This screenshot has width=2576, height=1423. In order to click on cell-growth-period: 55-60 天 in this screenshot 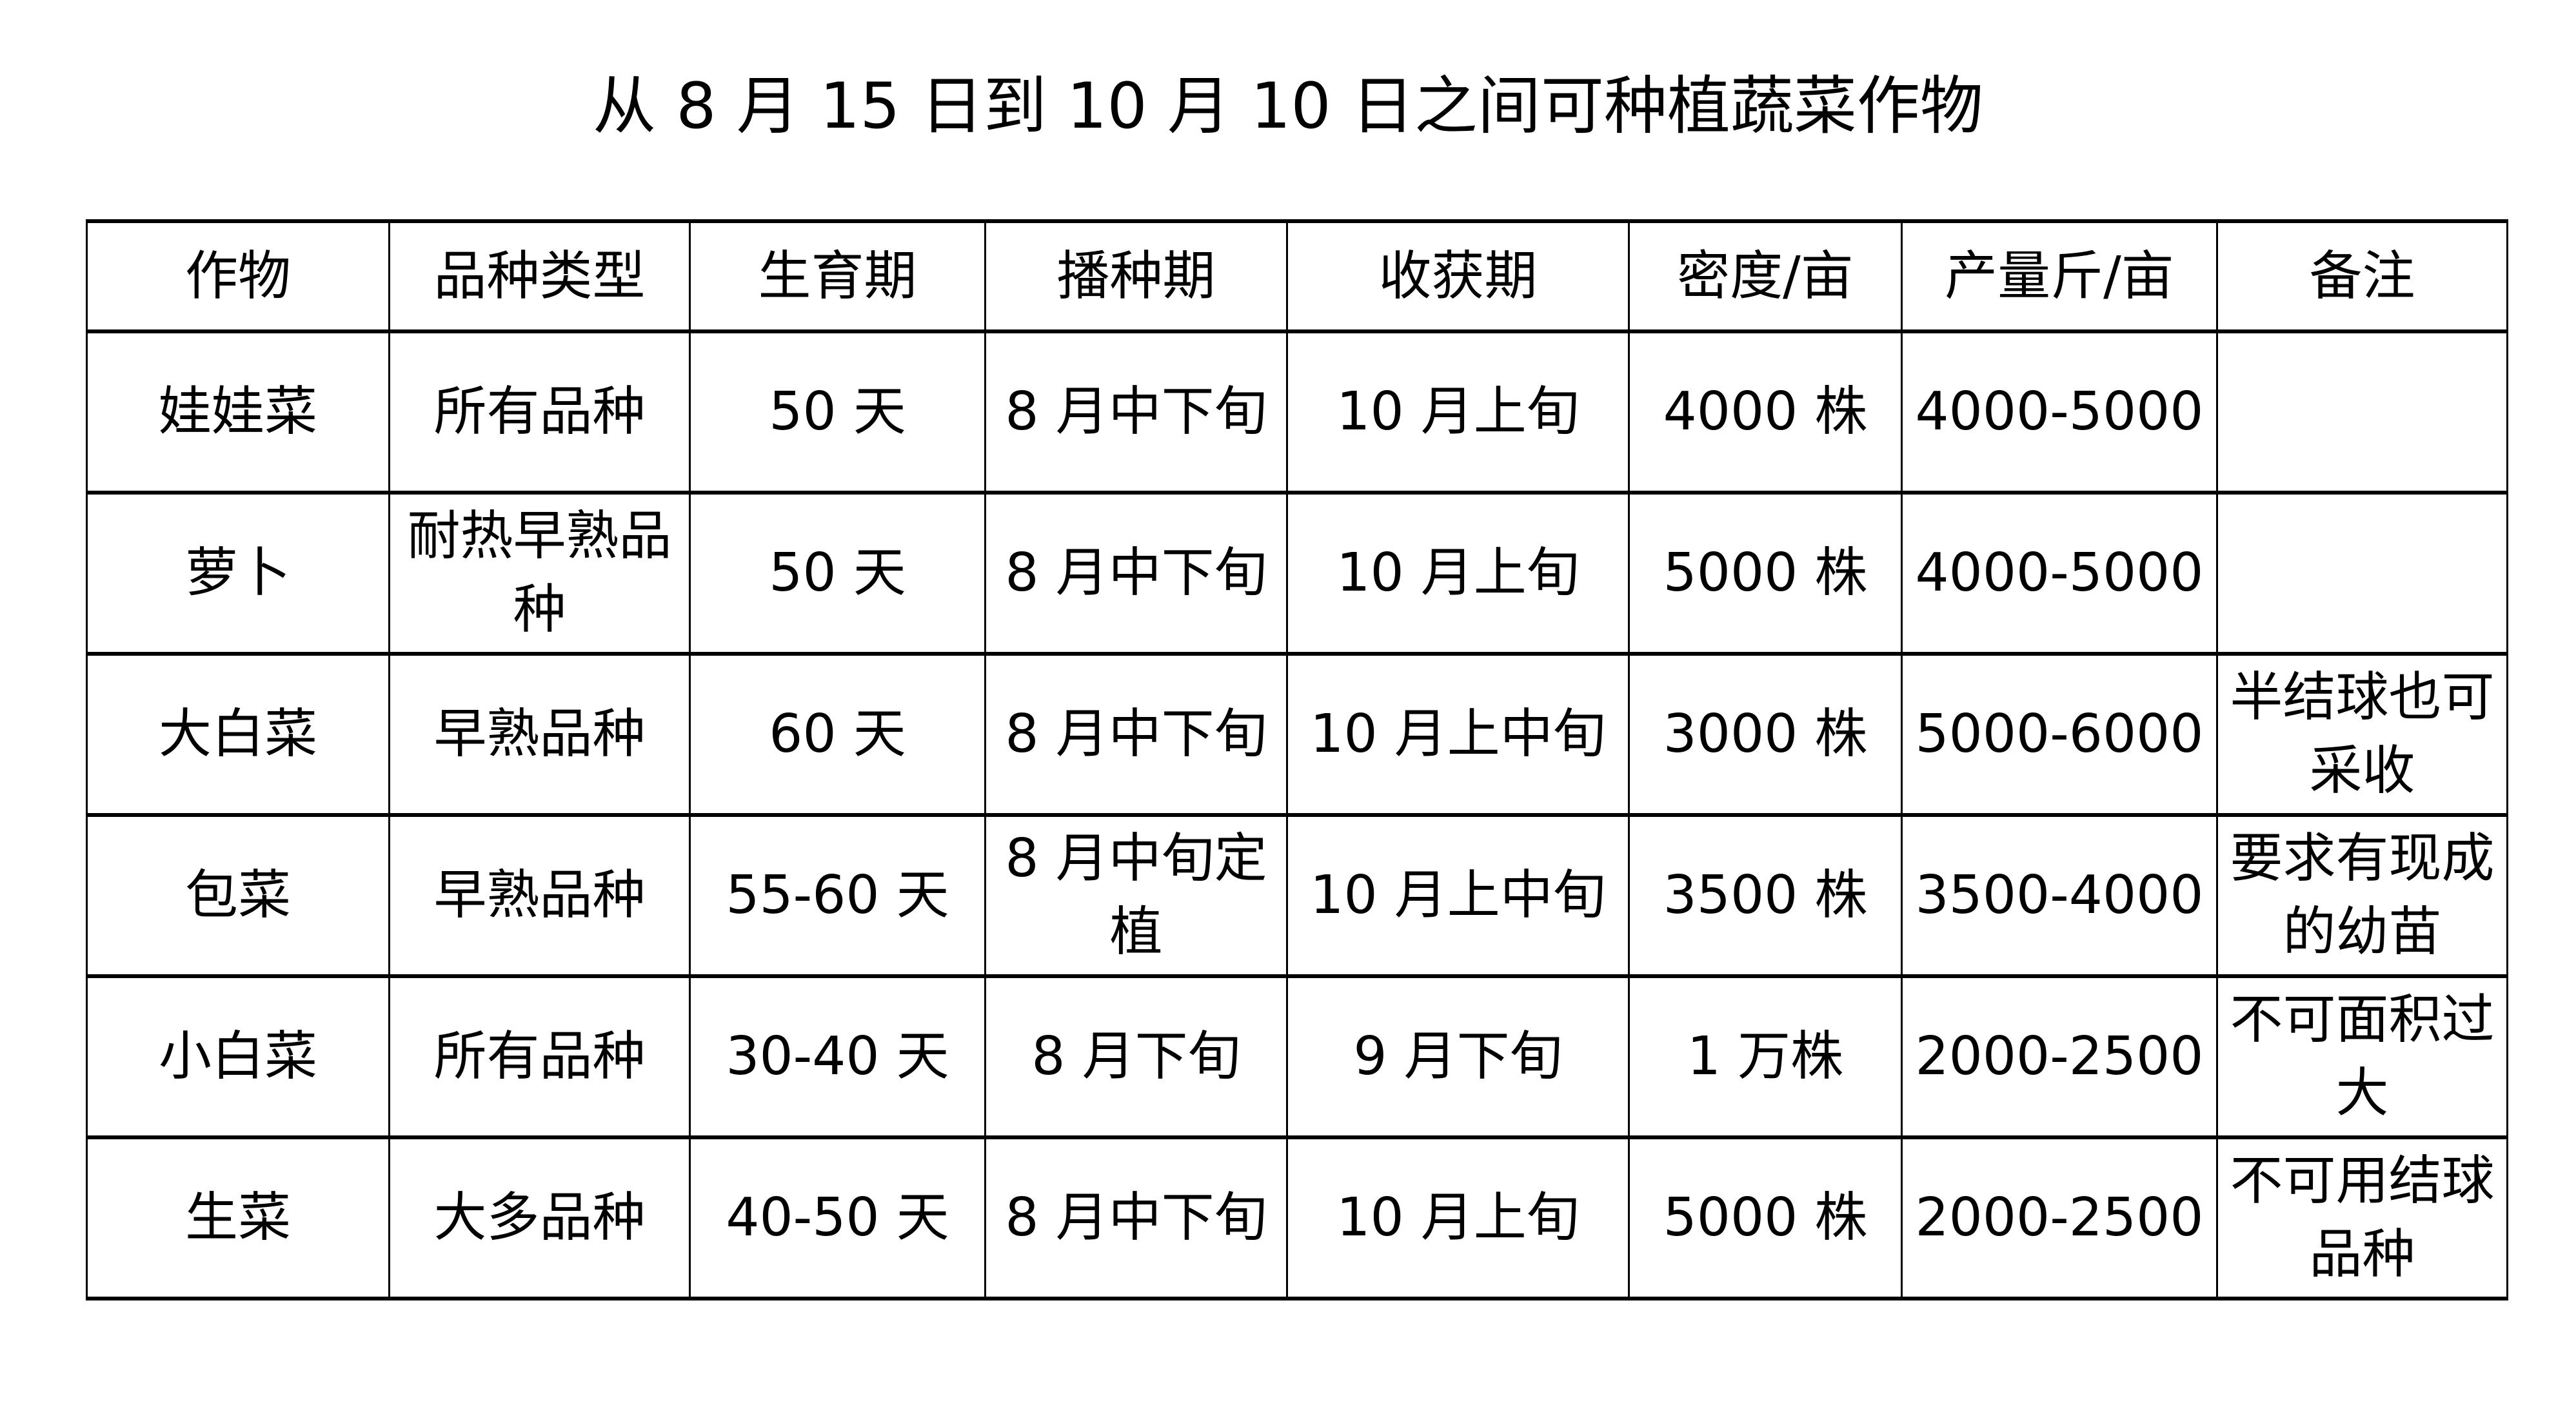, I will do `click(837, 896)`.